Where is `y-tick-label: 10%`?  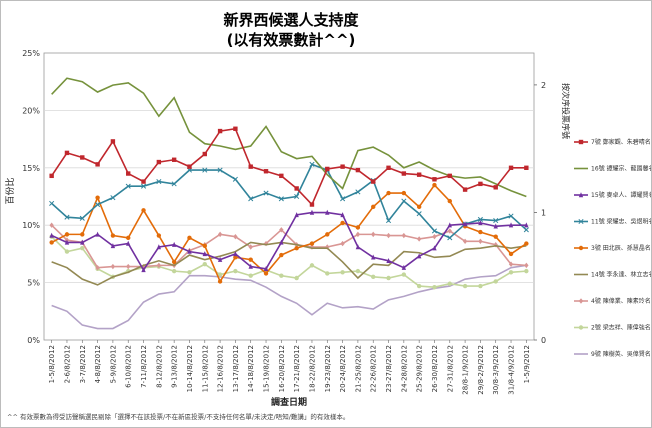 y-tick-label: 10% is located at coordinates (31, 225).